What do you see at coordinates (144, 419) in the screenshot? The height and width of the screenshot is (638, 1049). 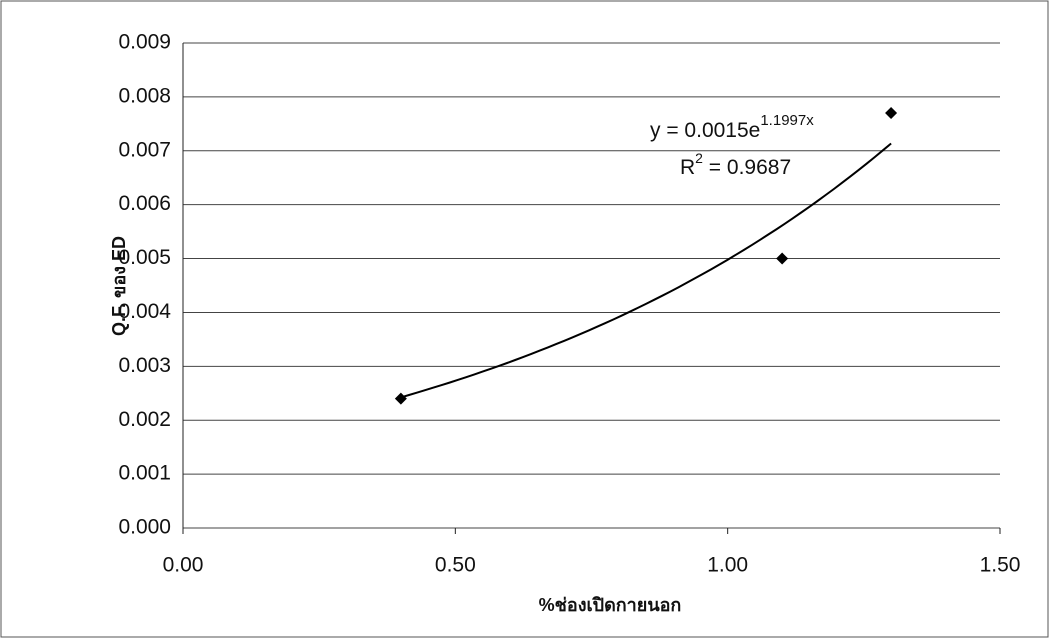 I see `y-tick-label: 0.002` at bounding box center [144, 419].